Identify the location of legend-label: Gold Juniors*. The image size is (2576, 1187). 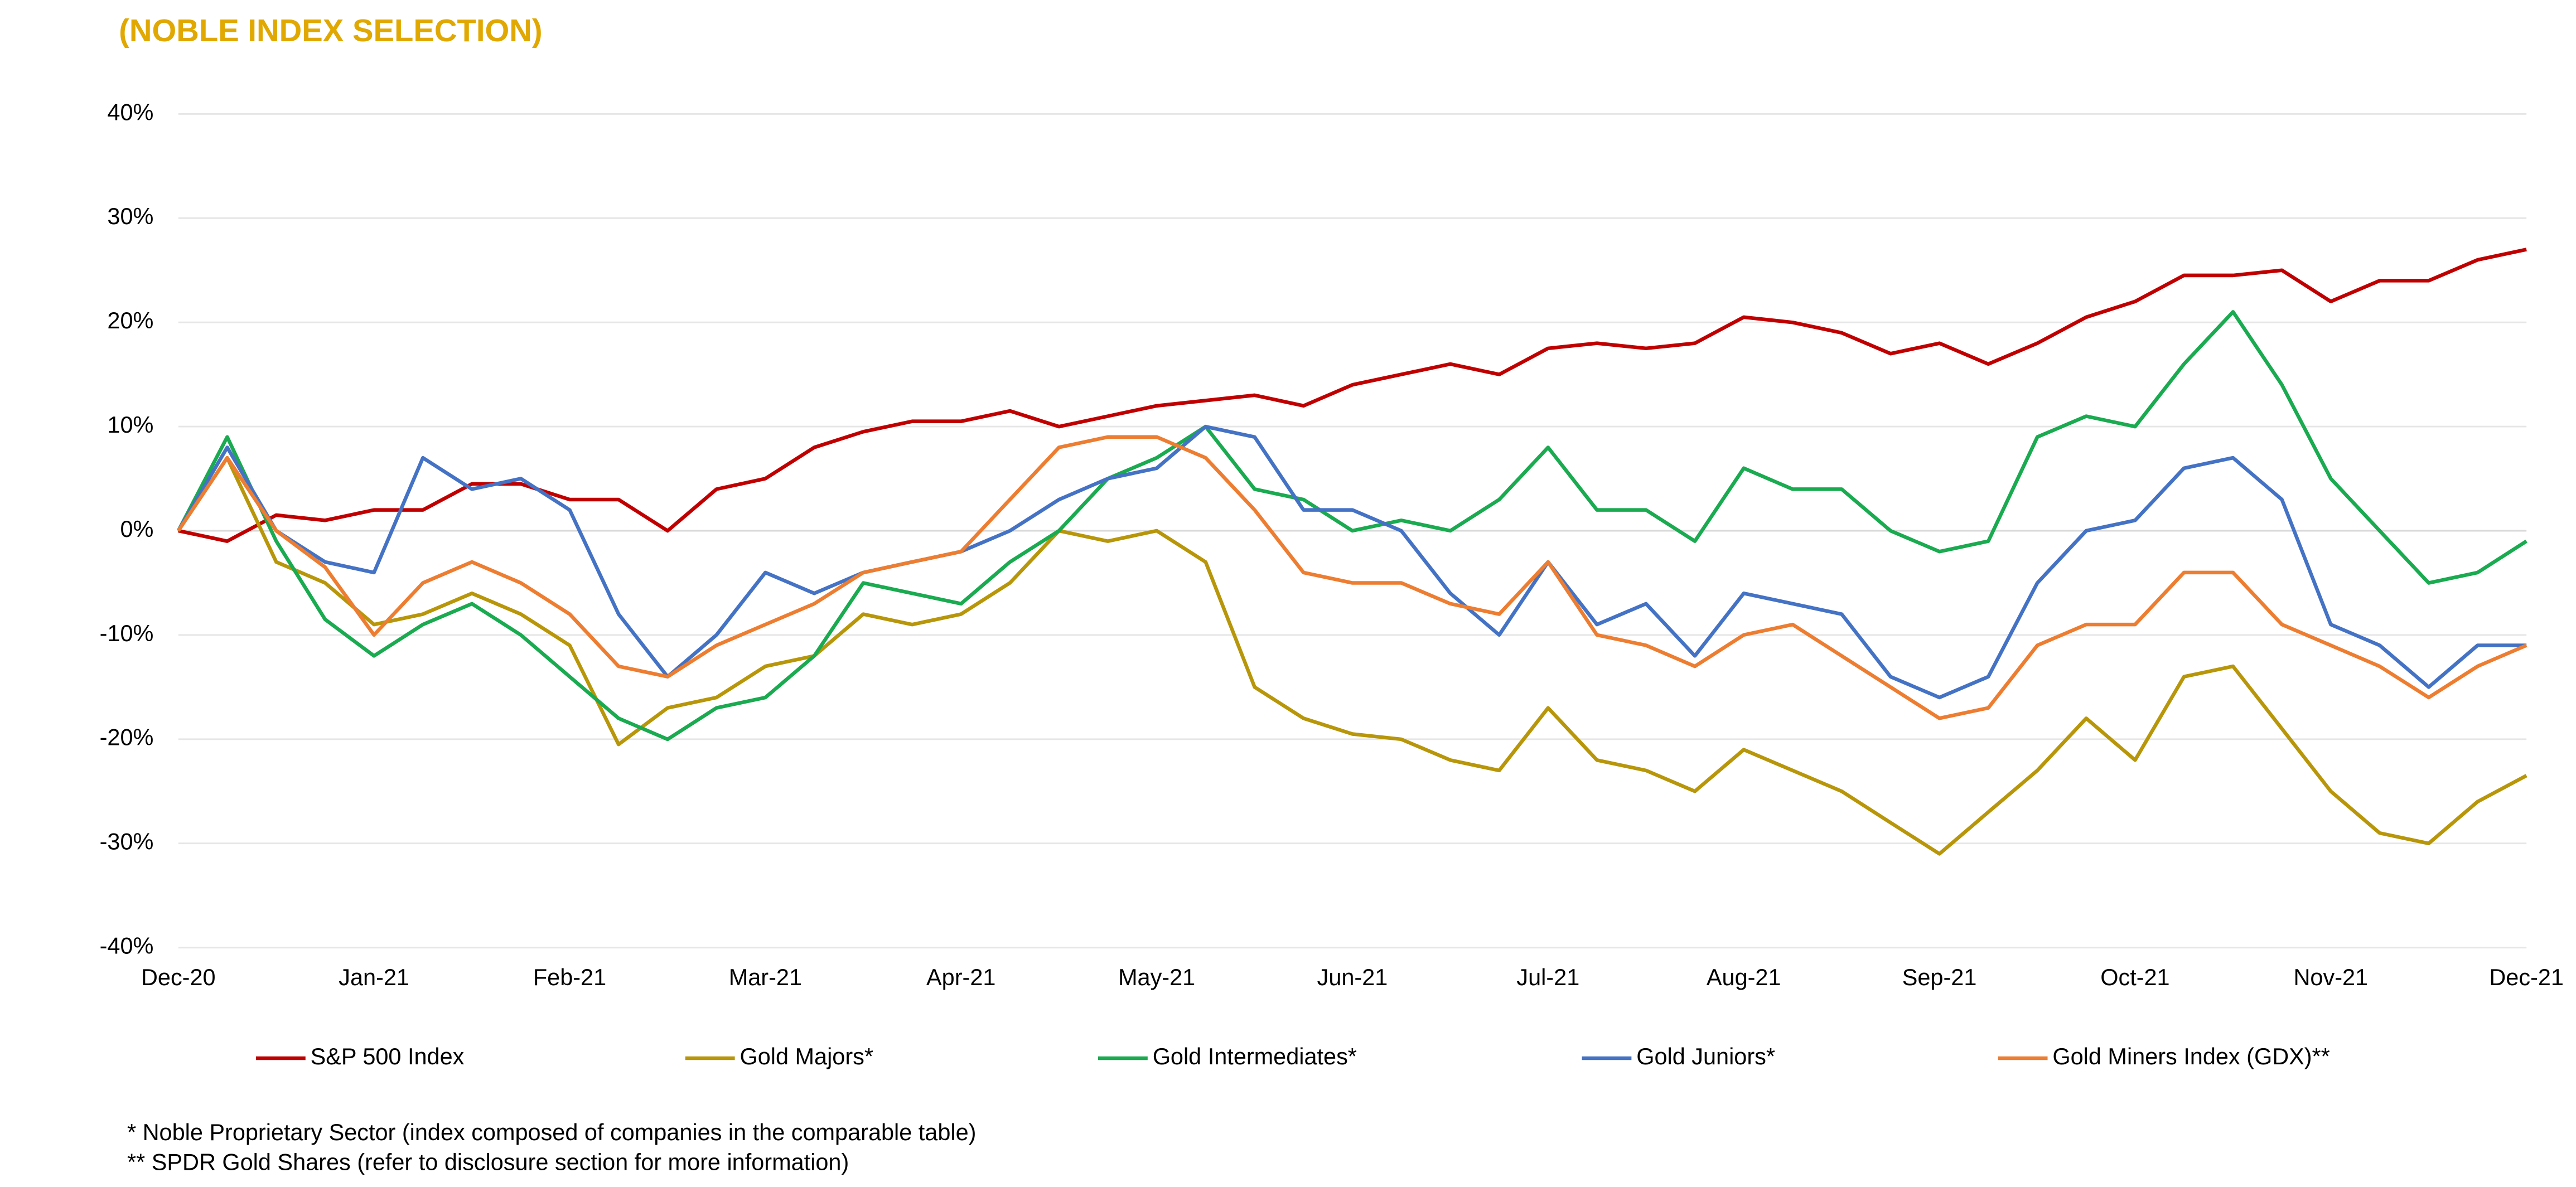
(1706, 1056).